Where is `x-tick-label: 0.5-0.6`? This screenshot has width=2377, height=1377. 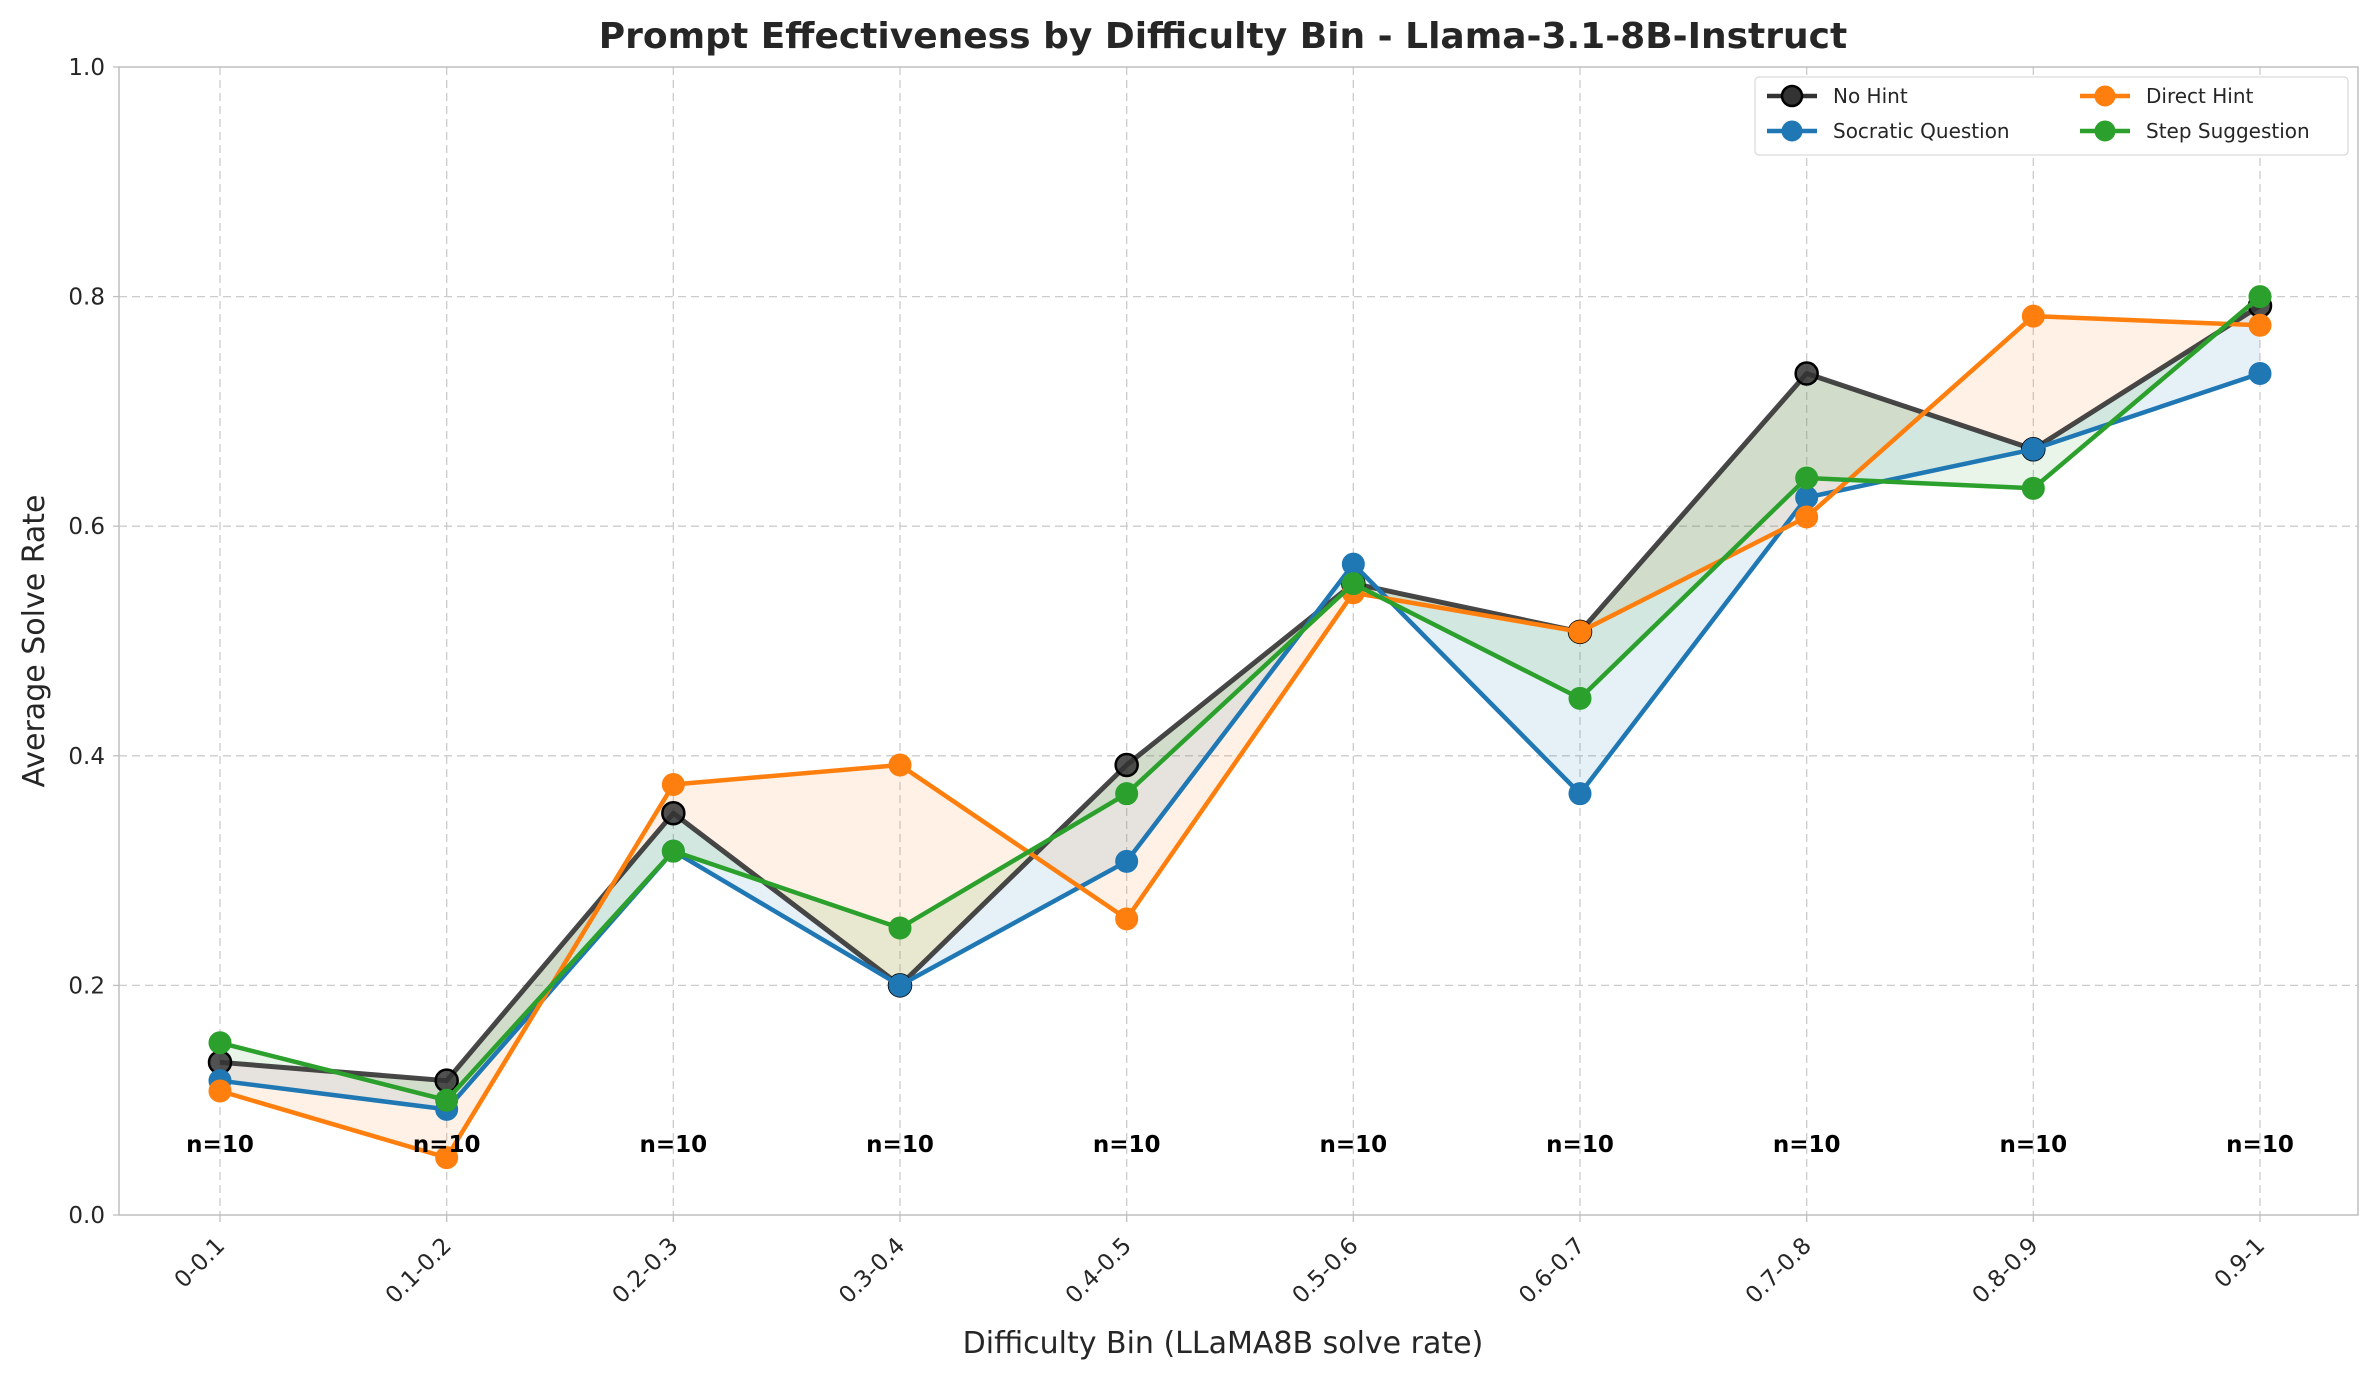
x-tick-label: 0.5-0.6 is located at coordinates (1326, 1271).